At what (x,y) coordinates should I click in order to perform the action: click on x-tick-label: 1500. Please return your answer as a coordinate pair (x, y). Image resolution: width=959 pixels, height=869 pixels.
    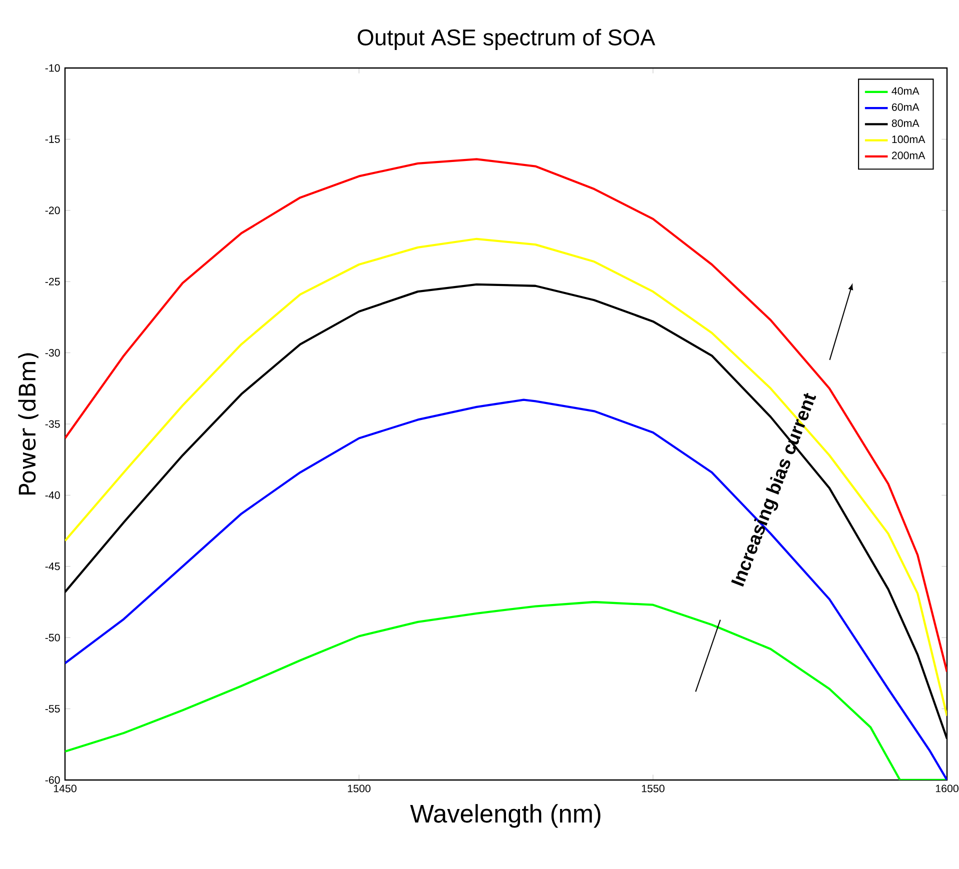
    Looking at the image, I should click on (359, 788).